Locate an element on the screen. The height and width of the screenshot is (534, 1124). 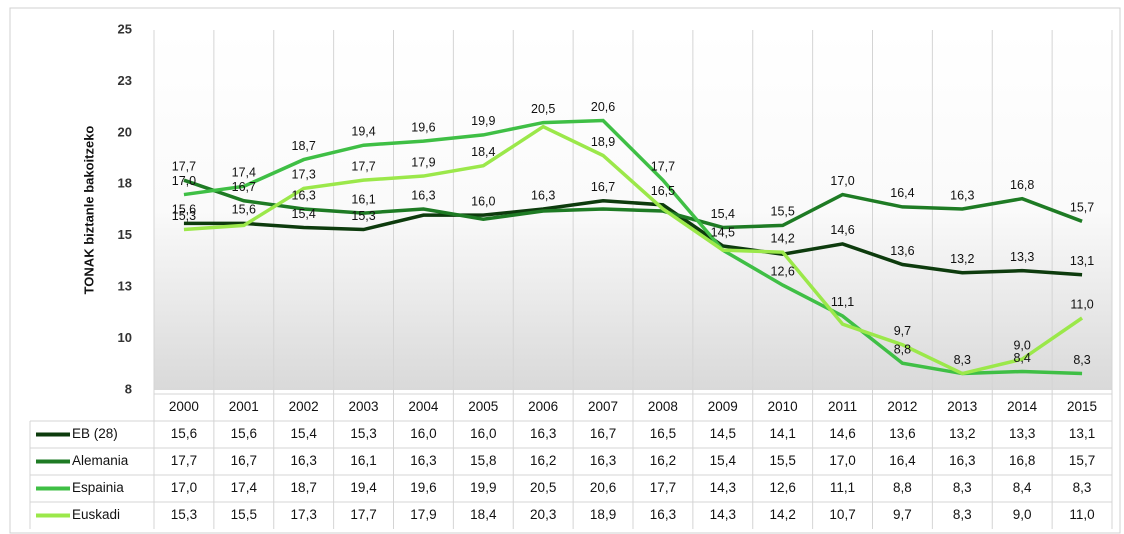
data-label: 15,5 is located at coordinates (783, 212).